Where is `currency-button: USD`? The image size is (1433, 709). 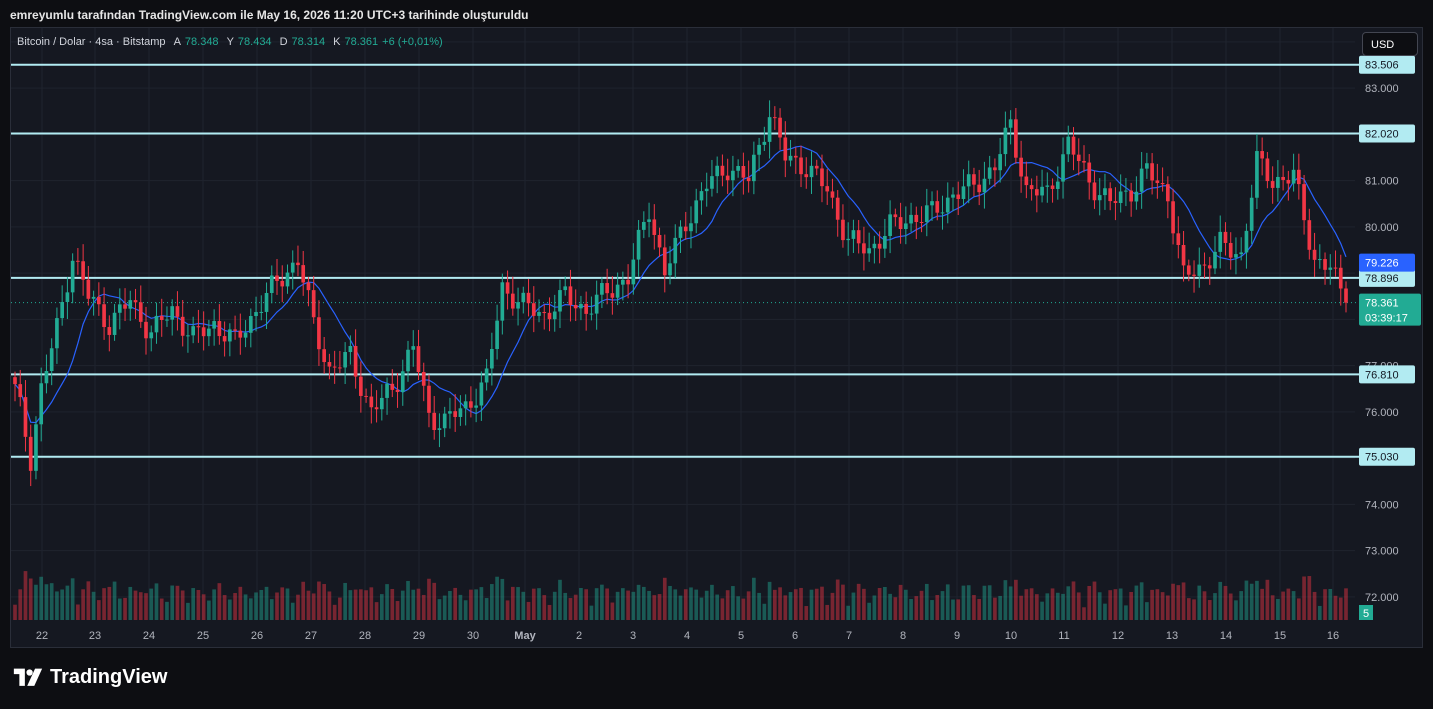
currency-button: USD is located at coordinates (1390, 44).